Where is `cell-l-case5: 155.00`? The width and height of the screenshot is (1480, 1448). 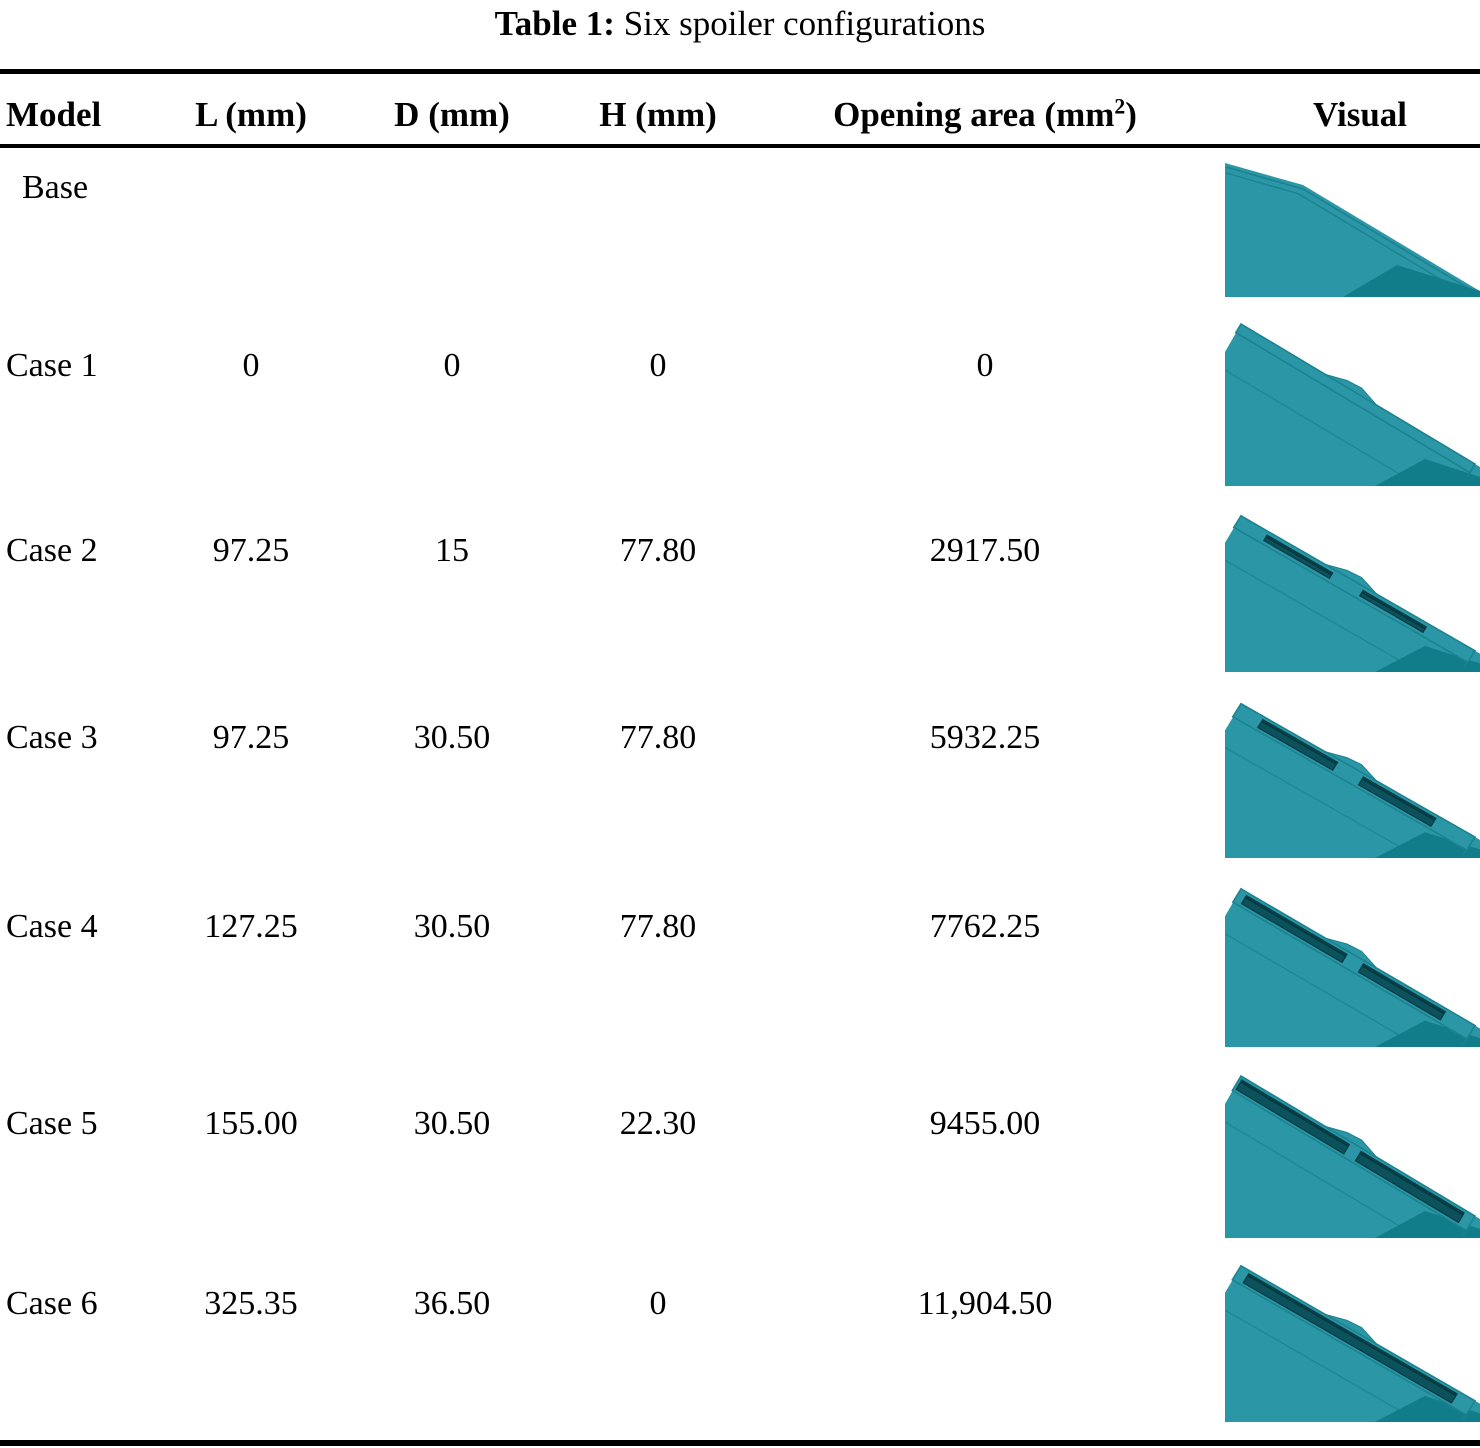
cell-l-case5: 155.00 is located at coordinates (251, 1123).